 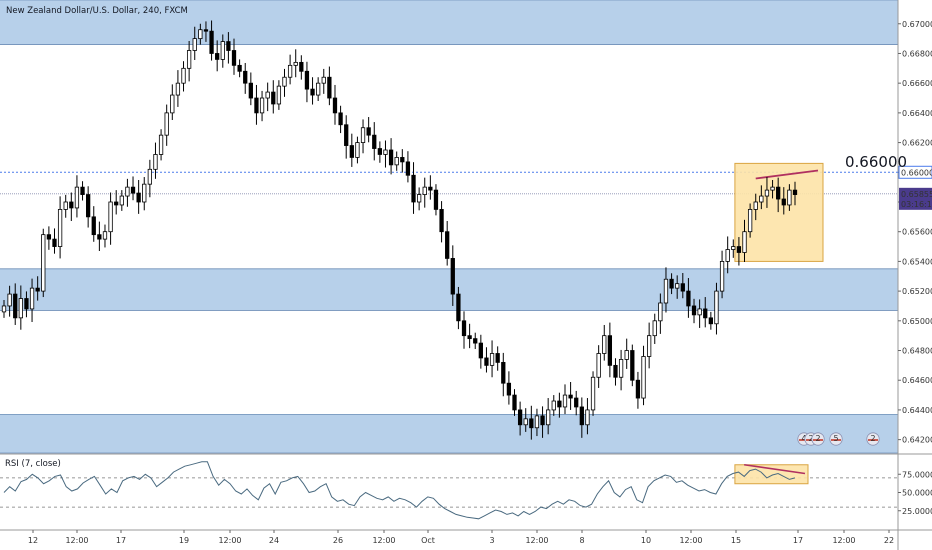 I want to click on time-tick-label-2: 17, so click(x=121, y=540).